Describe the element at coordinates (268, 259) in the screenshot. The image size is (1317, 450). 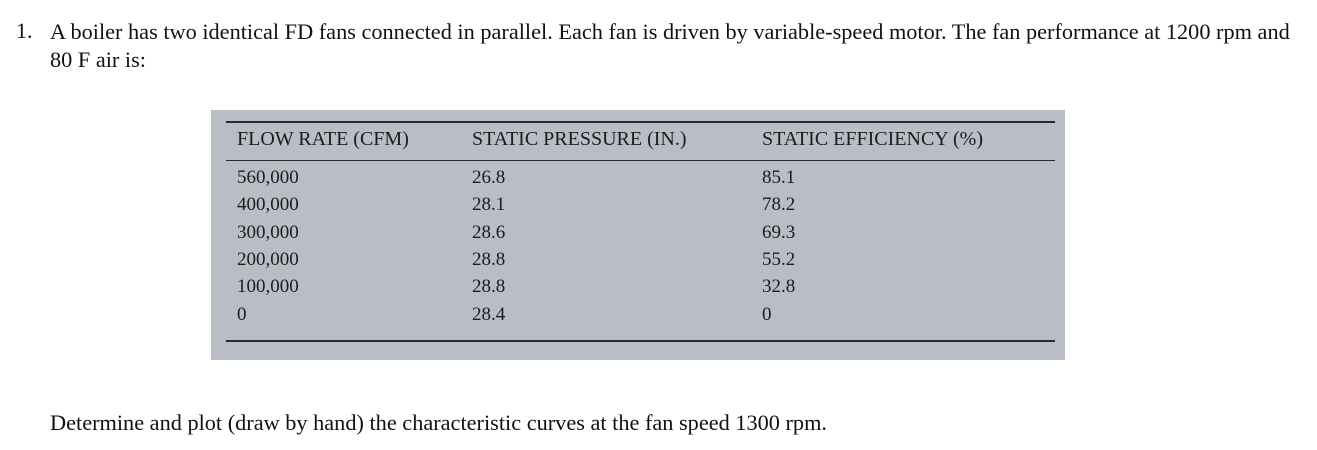
I see `table-cell: 200,000` at that location.